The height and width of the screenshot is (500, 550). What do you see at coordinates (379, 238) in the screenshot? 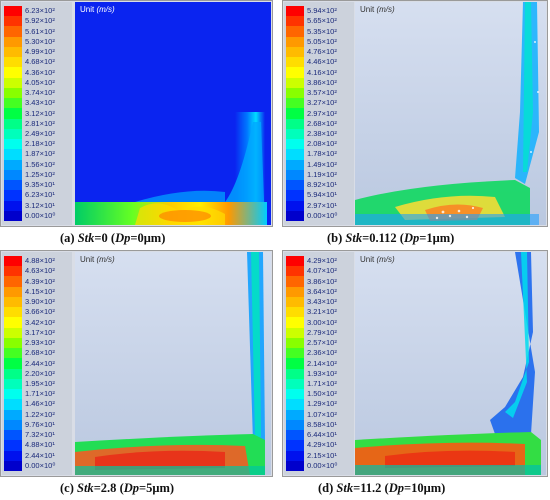
I see `caption-stk-value: =0.112` at bounding box center [379, 238].